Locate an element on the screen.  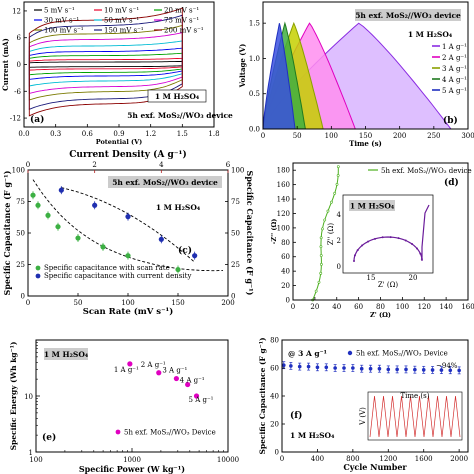
y-tick-label: 50 is located at coordinates (20, 234).